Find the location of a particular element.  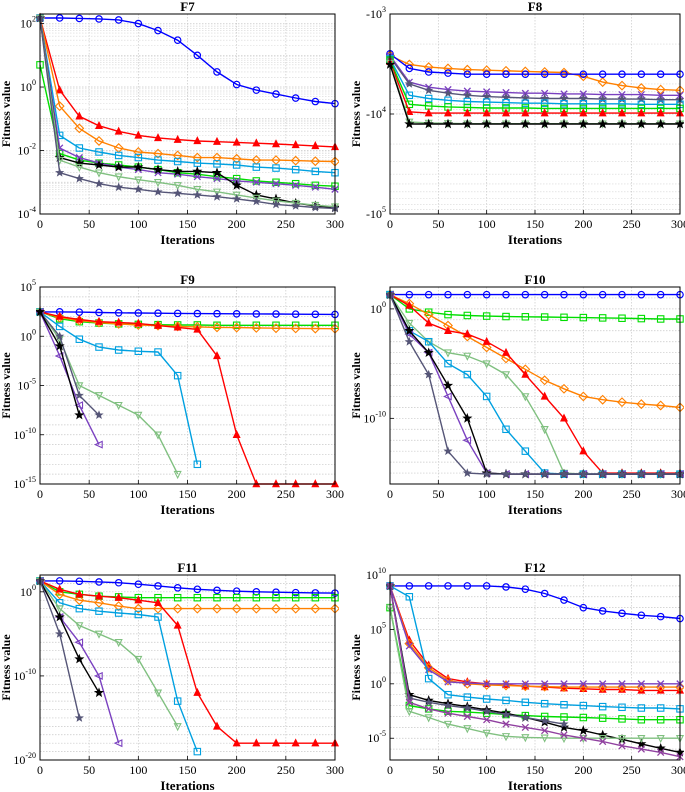

chart-f8-gridlines is located at coordinates (535, 113).